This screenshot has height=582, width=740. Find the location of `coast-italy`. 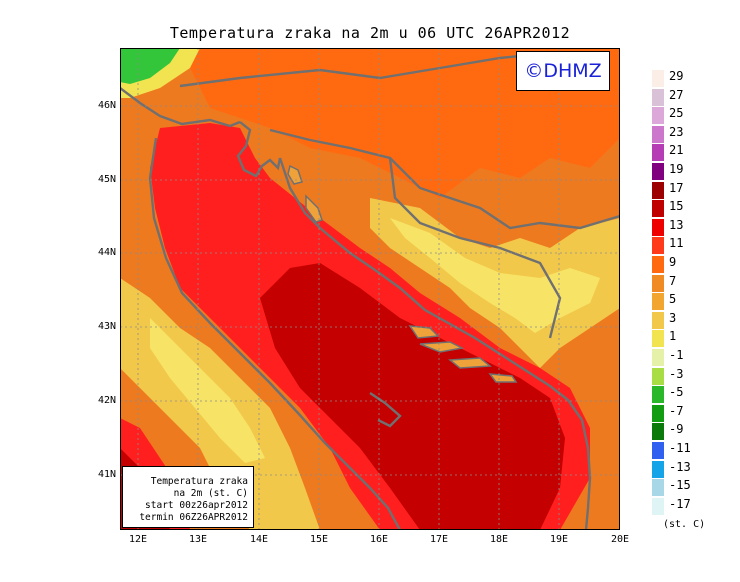

coast-italy is located at coordinates (180, 107).